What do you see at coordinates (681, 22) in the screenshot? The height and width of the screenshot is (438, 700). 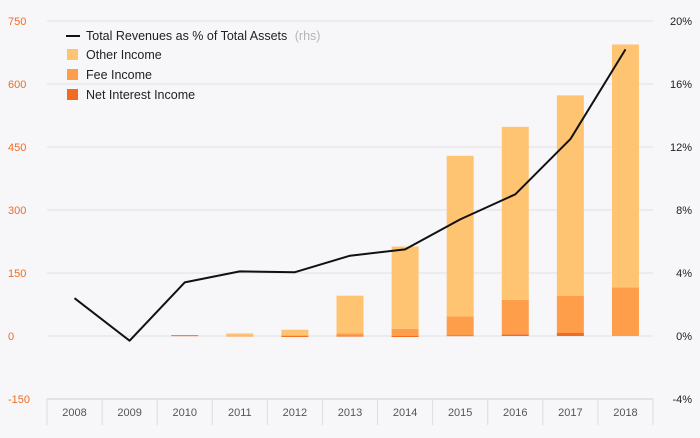 I see `y-right-tick-label-6: 20%` at bounding box center [681, 22].